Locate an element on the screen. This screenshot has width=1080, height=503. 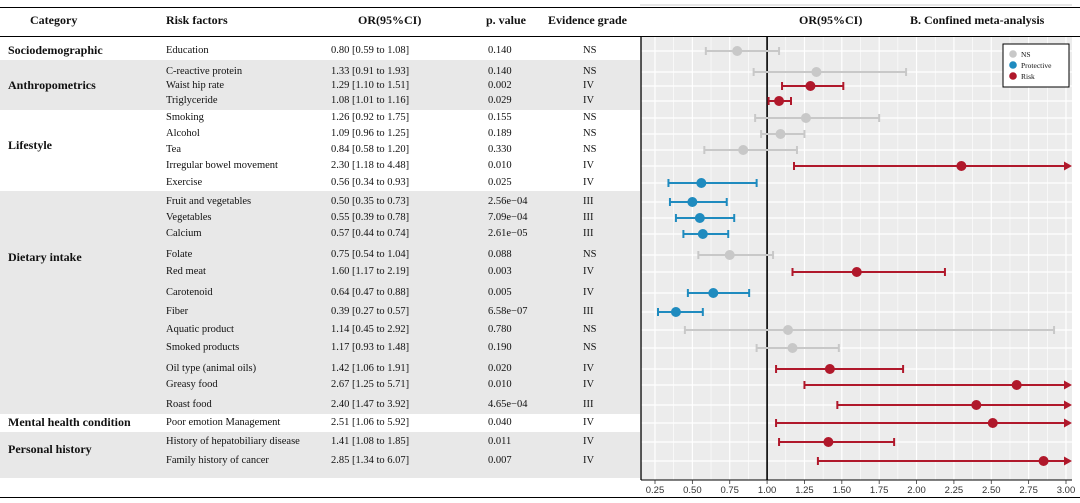
risk-factor-name: Red meat is located at coordinates (186, 271).